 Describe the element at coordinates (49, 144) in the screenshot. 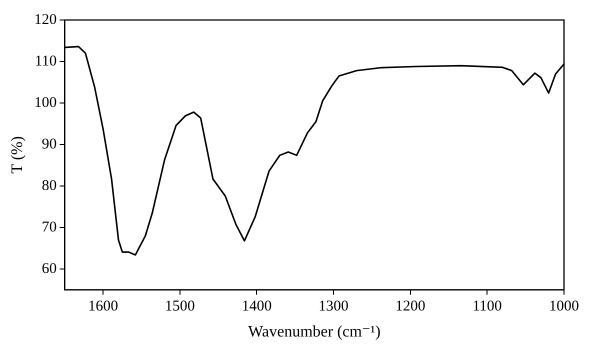

I see `y-tick-label: 90` at that location.